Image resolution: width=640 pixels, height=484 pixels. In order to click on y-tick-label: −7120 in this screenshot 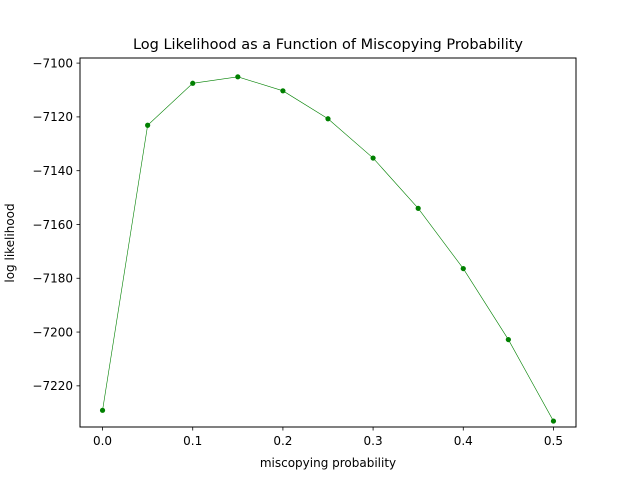, I will do `click(52, 117)`.